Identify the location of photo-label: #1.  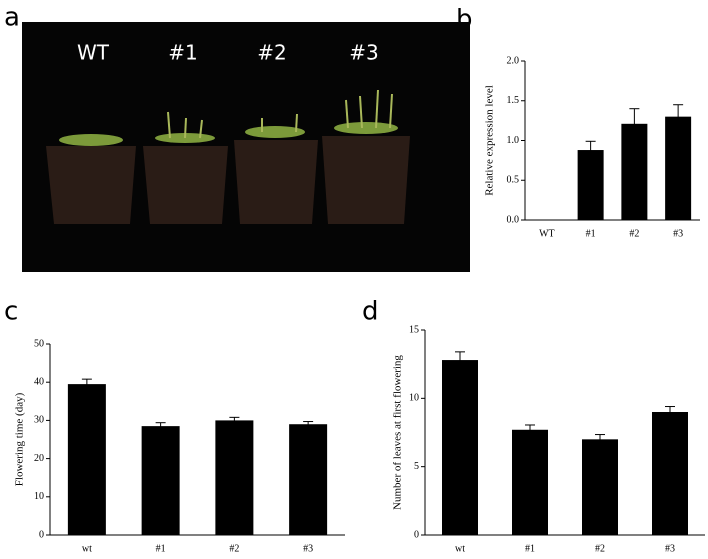
(182, 53).